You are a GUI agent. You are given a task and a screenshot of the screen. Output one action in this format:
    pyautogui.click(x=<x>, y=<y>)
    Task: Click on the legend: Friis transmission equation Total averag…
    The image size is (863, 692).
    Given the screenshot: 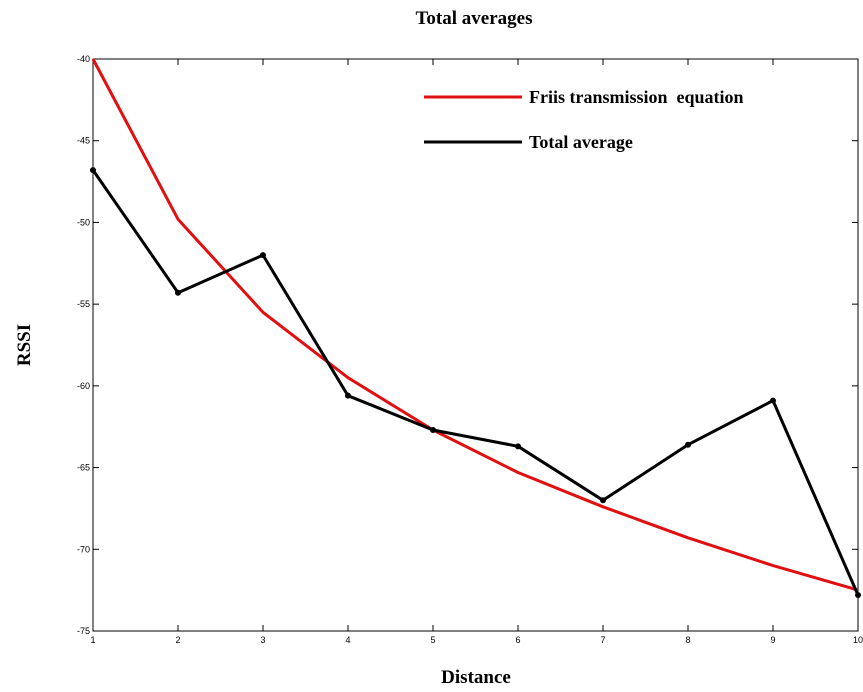 What is the action you would take?
    pyautogui.click(x=584, y=119)
    